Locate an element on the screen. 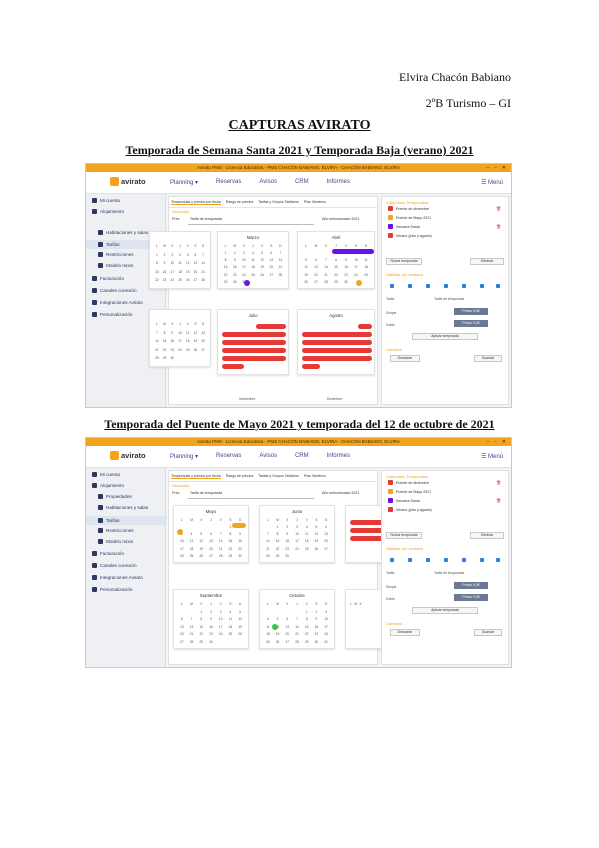  sidebar-item-integraciones: Integraciones Avirato is located at coordinates (117, 577).